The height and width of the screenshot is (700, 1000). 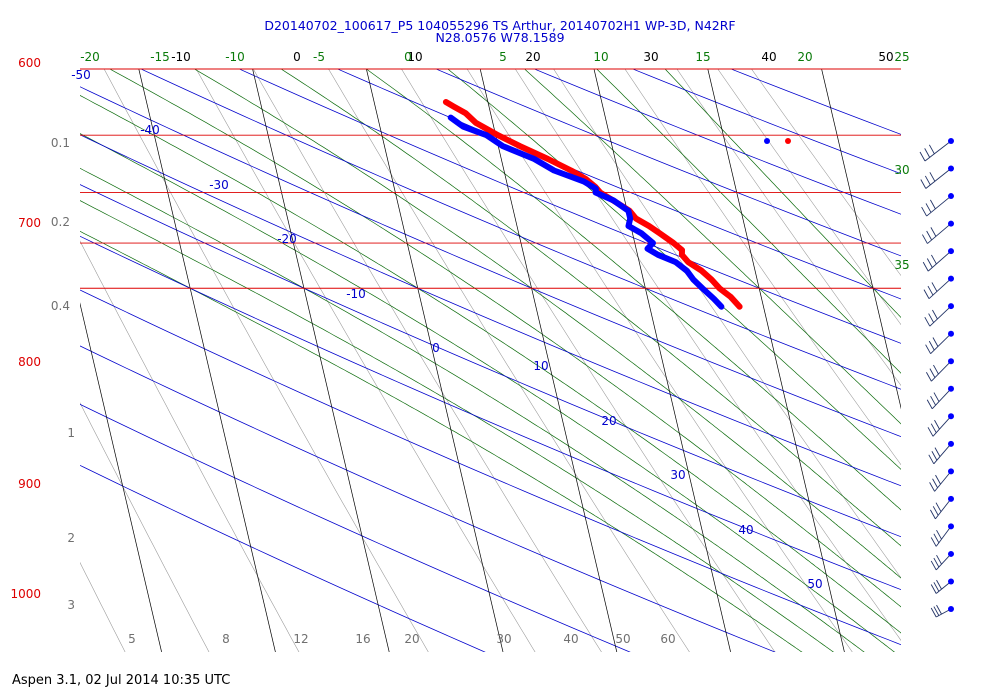 I want to click on dry-adiabat-label: -10, so click(x=356, y=294).